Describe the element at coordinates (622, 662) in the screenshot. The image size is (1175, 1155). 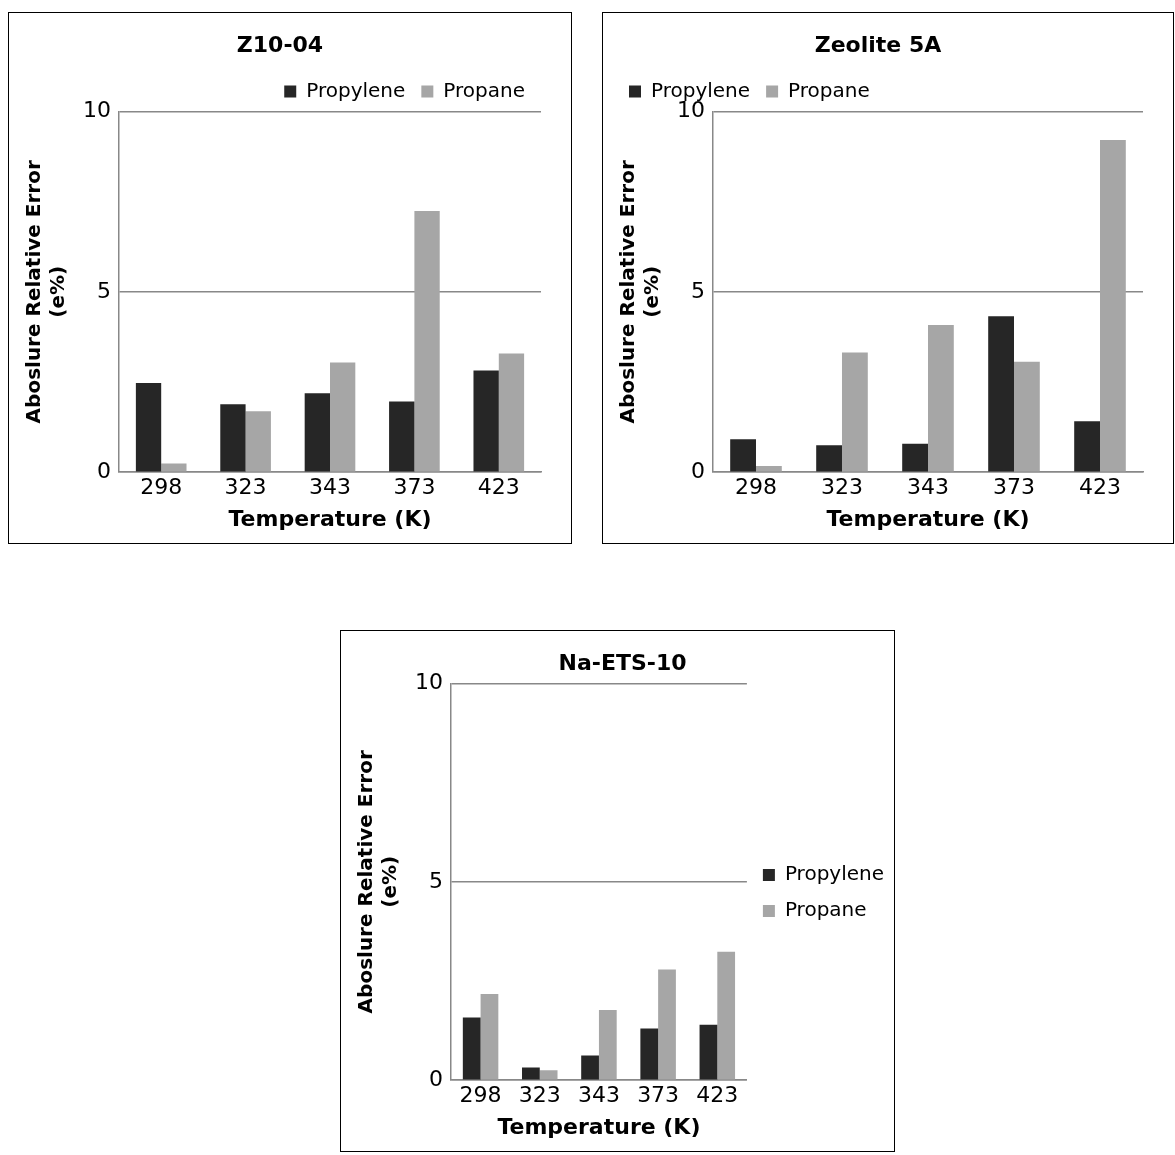
I see `chart-title: Na-ETS-10` at that location.